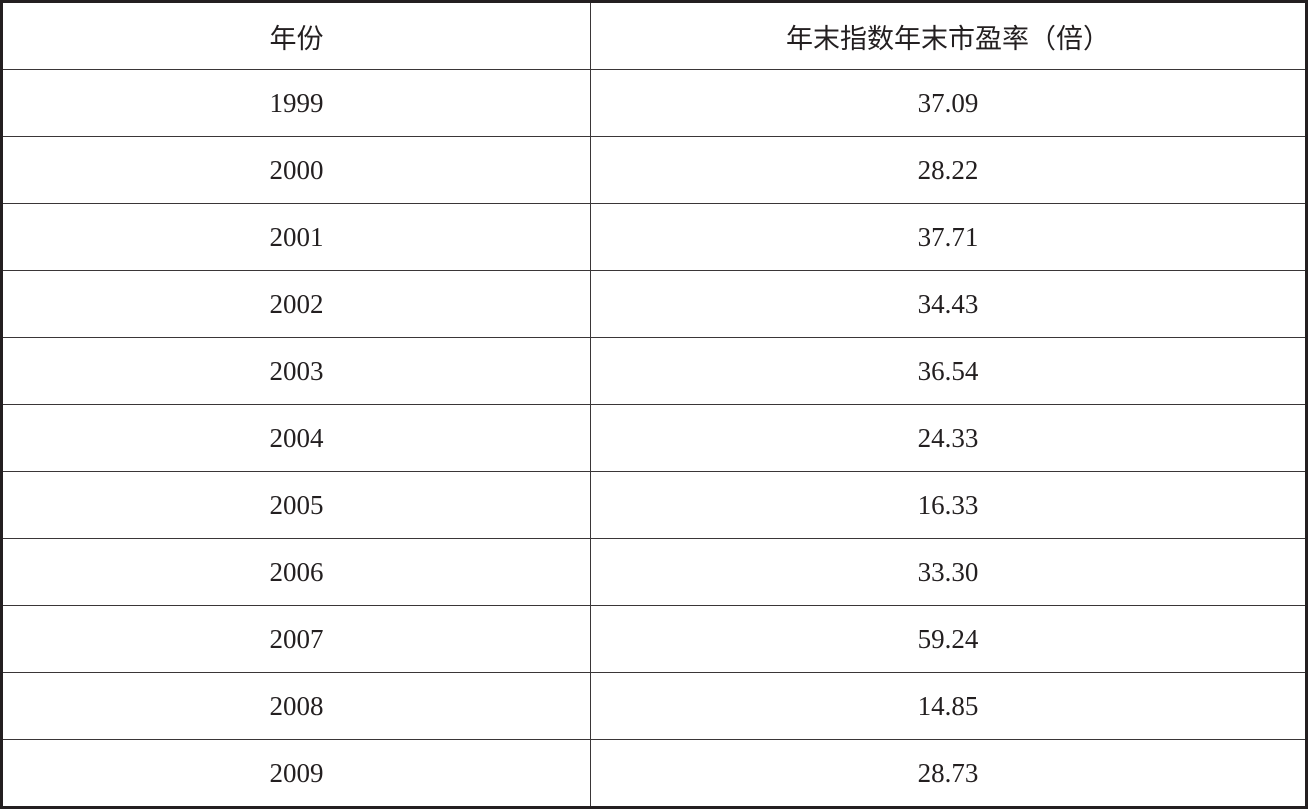 This screenshot has width=1308, height=809. Describe the element at coordinates (948, 706) in the screenshot. I see `pe-cell: 14.85` at that location.